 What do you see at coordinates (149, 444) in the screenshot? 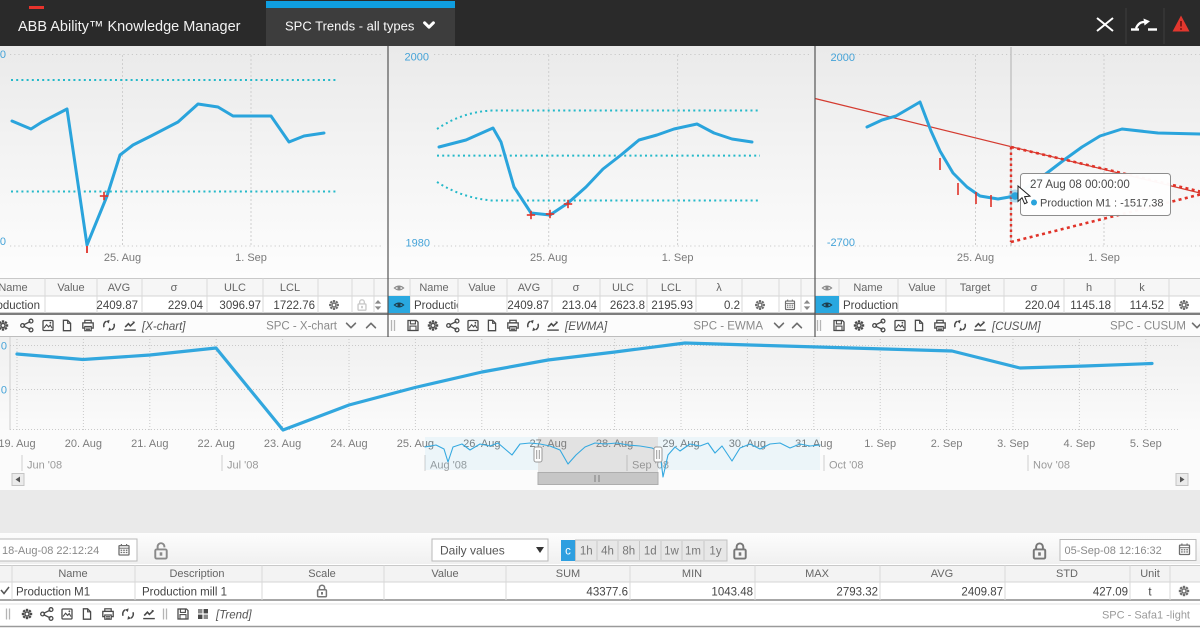
I see `svg-text: 21. Aug` at bounding box center [149, 444].